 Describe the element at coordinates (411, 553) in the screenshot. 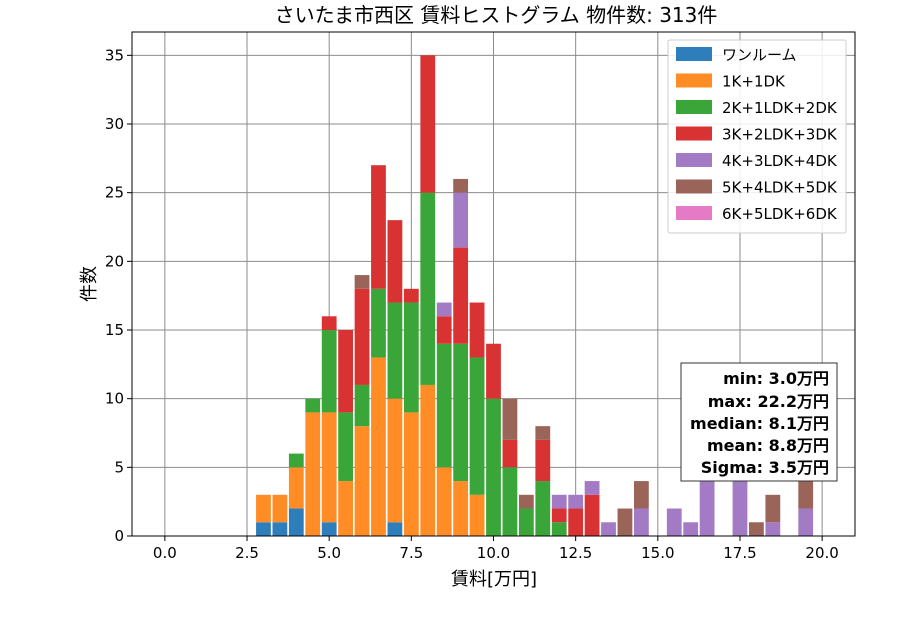

I see `x-tick-label: 7.5` at that location.